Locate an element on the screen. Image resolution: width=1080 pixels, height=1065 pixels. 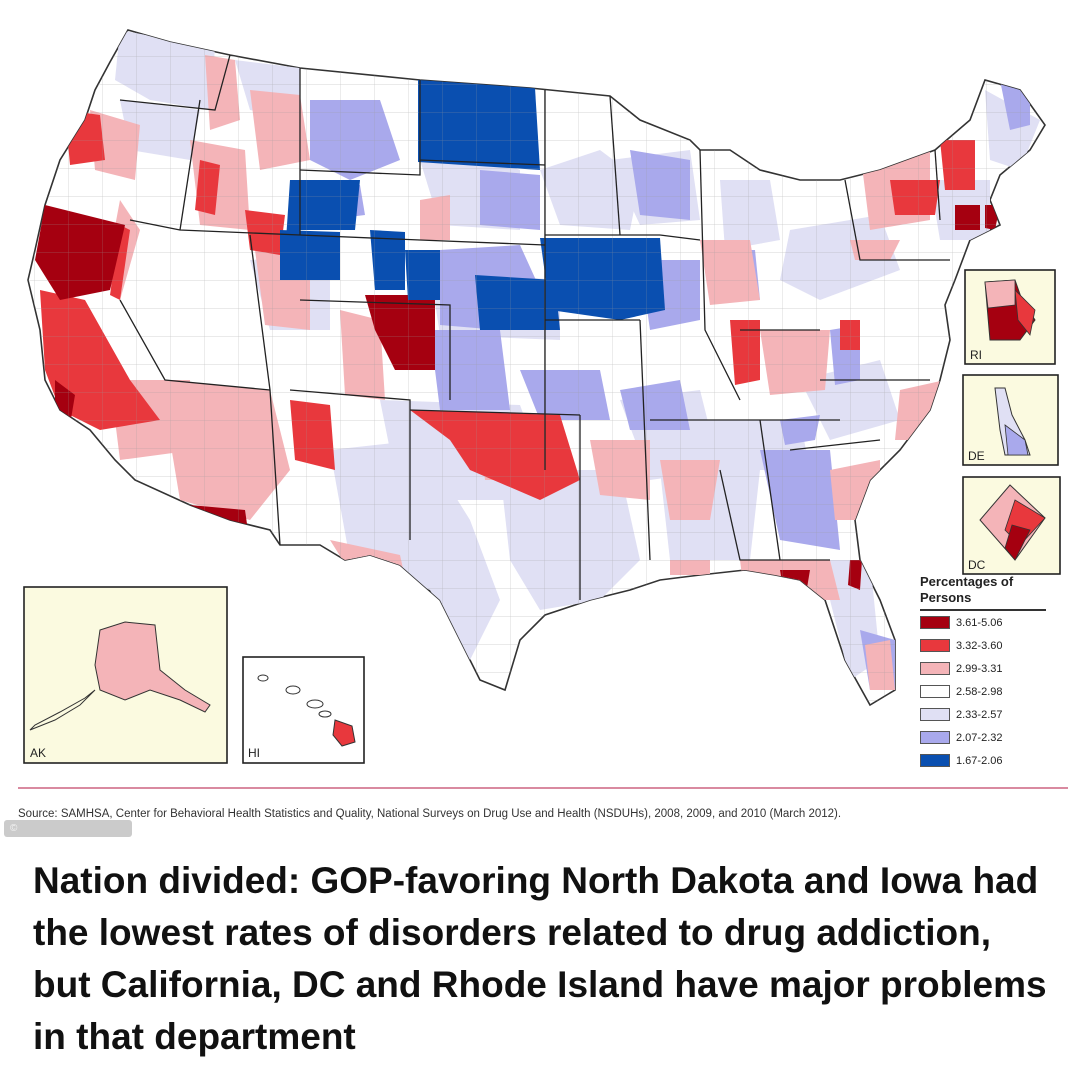
legend-label: 3.32-3.60 is located at coordinates (979, 645).